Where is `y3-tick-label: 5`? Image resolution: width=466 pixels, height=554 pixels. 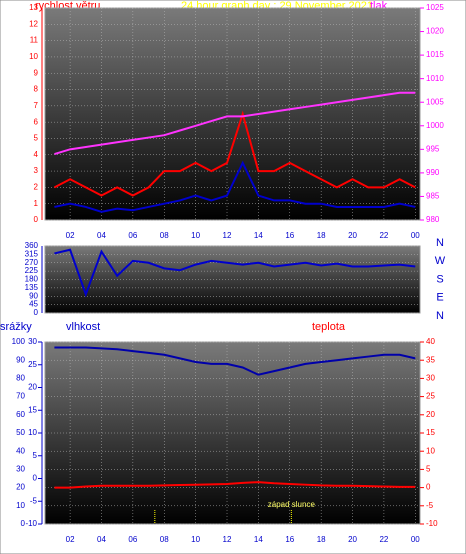
y3-tick-label: 5 is located at coordinates (35, 455).